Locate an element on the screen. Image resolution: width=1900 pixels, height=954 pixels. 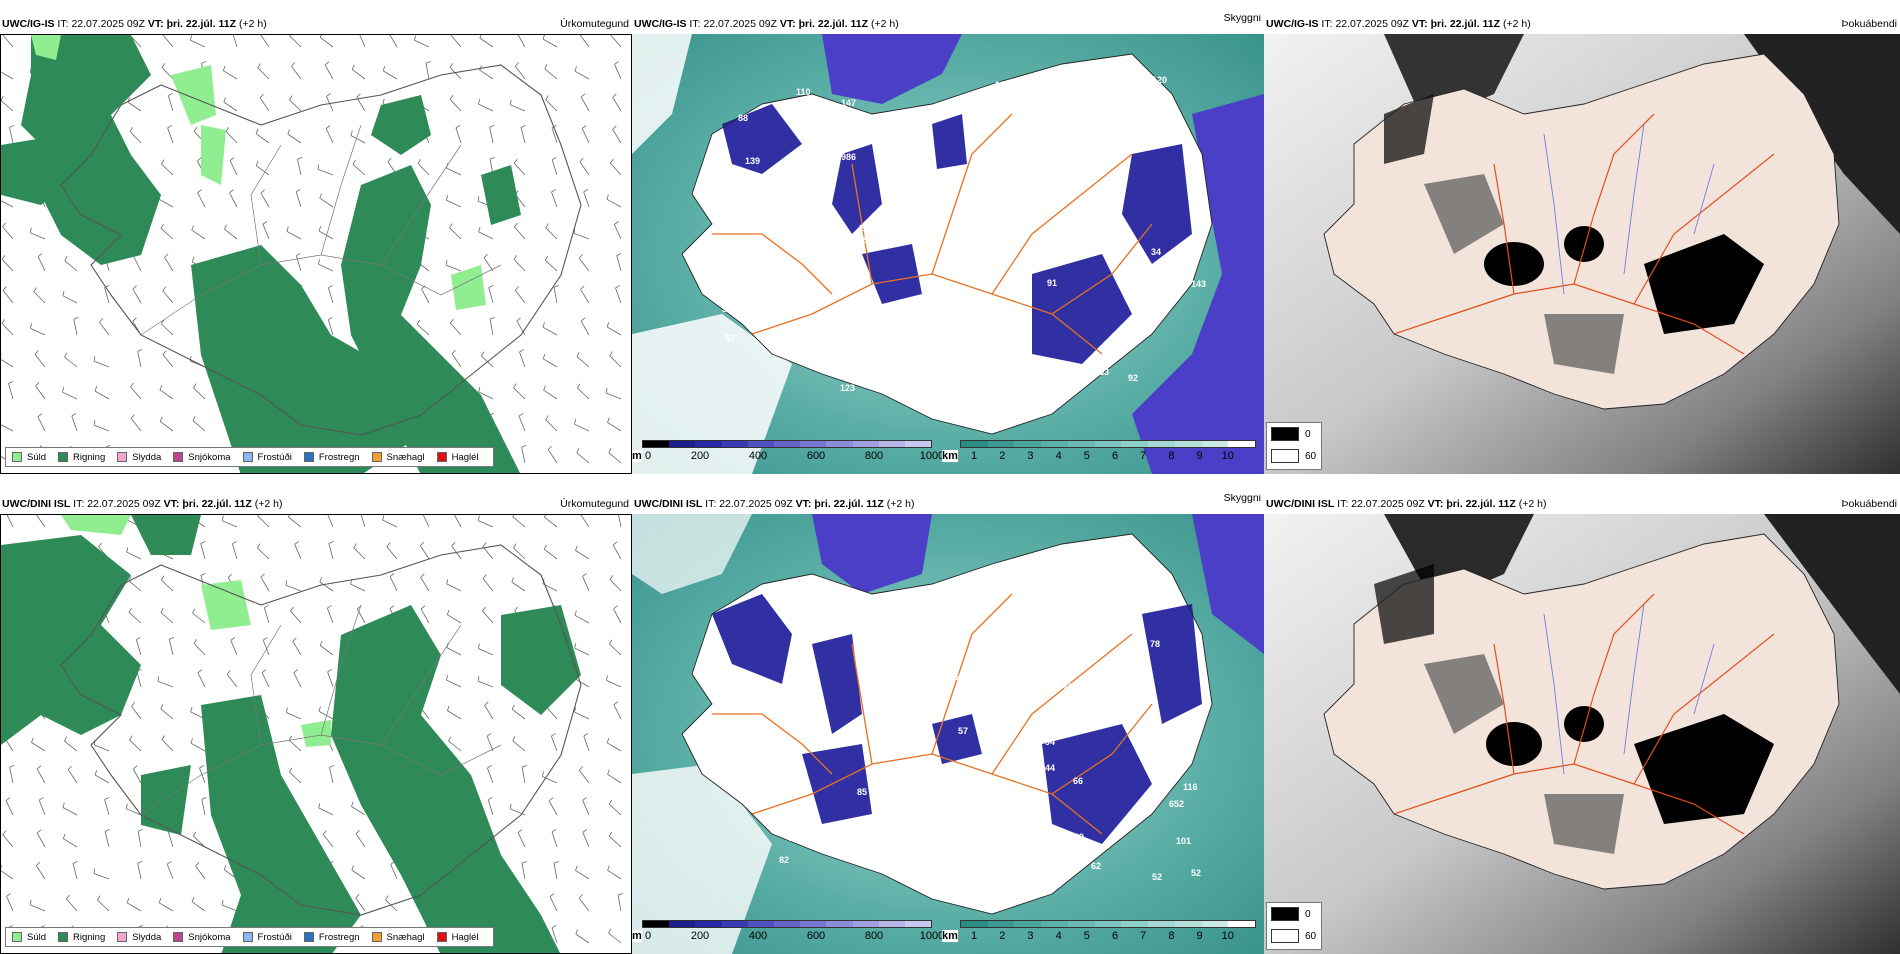
vt-value: þri. 22.júl. 11Z is located at coordinates (1480, 504).